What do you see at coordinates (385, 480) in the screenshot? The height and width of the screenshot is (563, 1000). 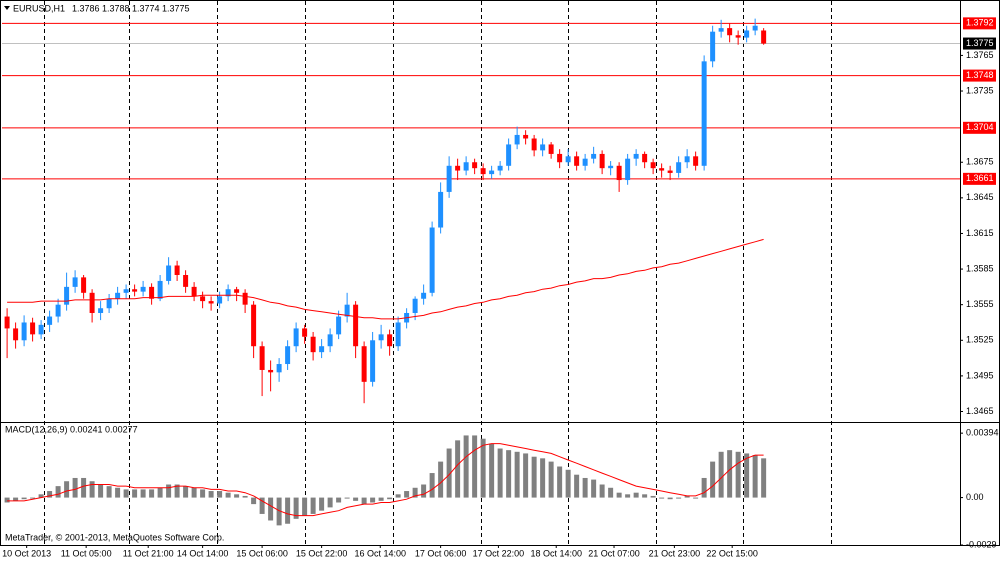 I see `macd-histogram` at bounding box center [385, 480].